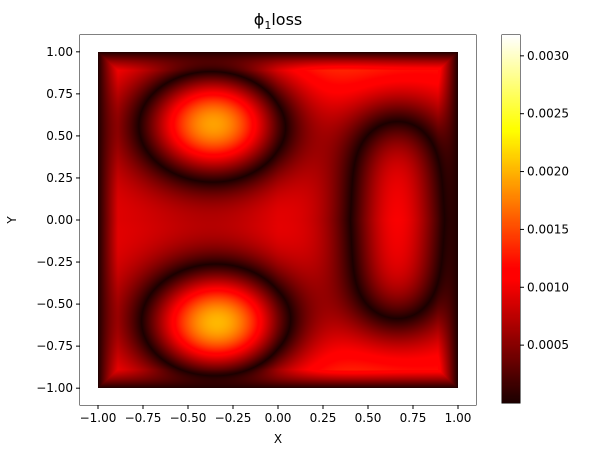 The image size is (596, 454). I want to click on y-axis-label: Y, so click(12, 220).